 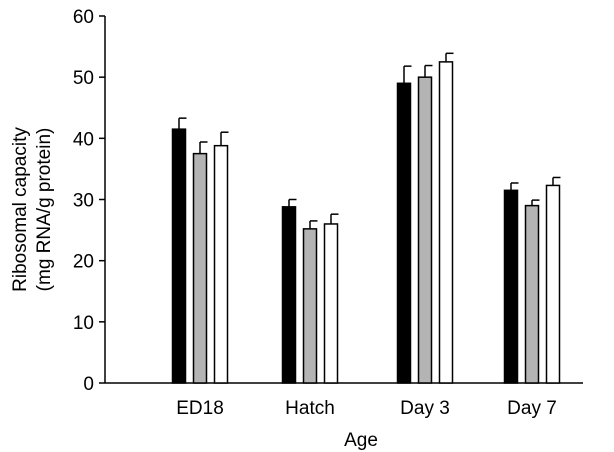 I want to click on y-tick-label: 30, so click(x=83, y=201).